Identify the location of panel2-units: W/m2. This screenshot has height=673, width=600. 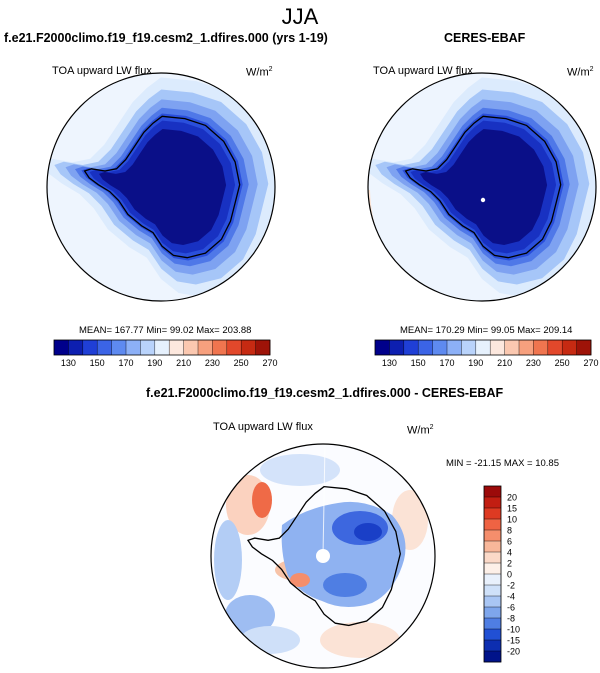
(580, 72).